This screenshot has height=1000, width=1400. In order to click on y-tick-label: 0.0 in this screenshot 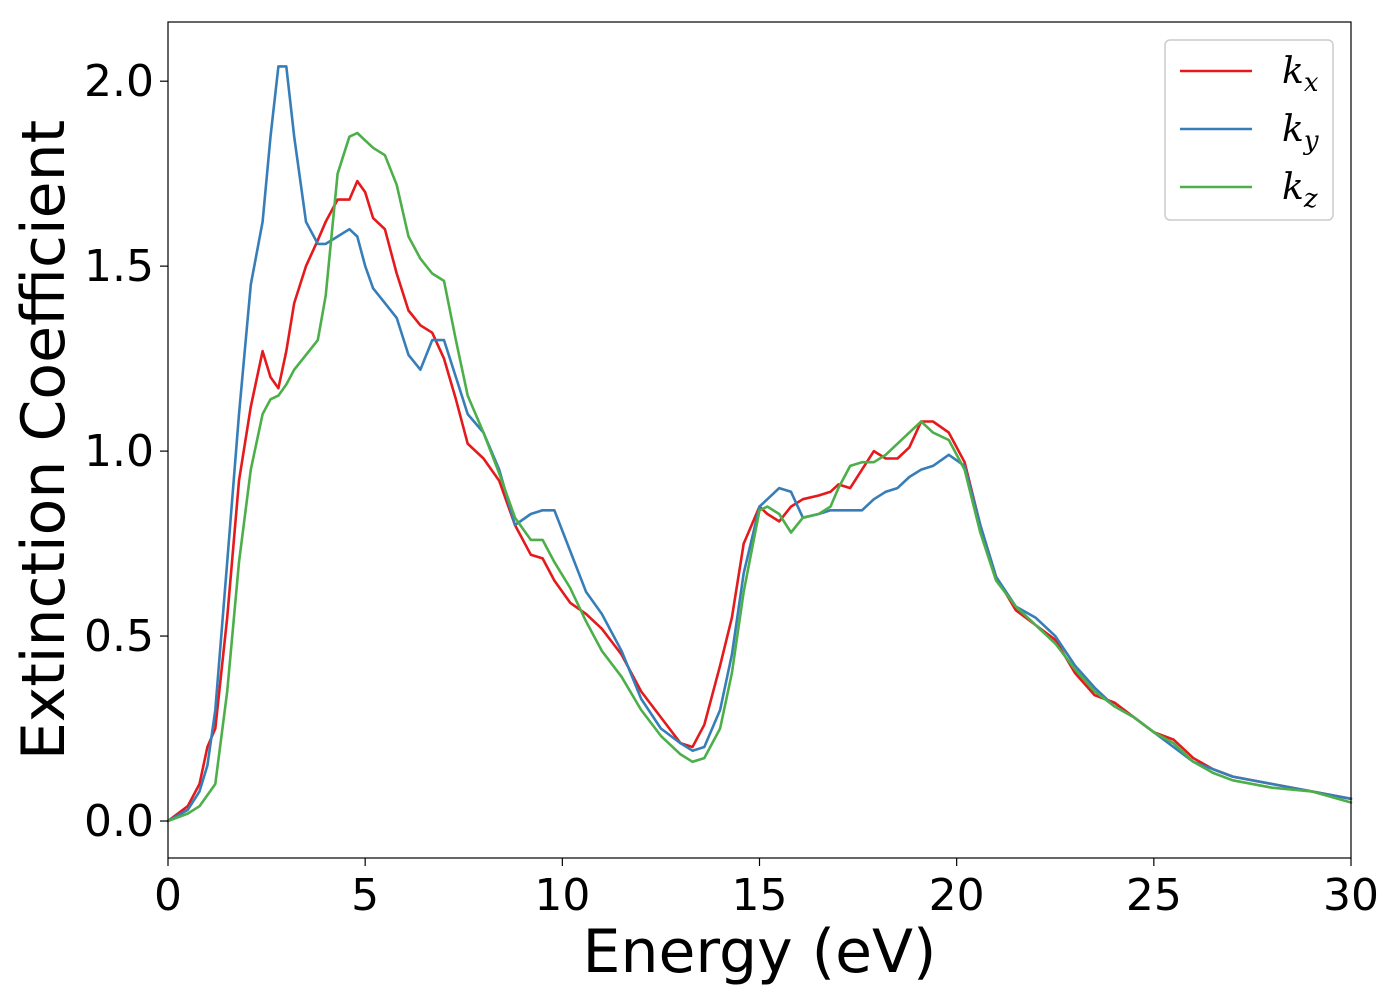, I will do `click(119, 821)`.